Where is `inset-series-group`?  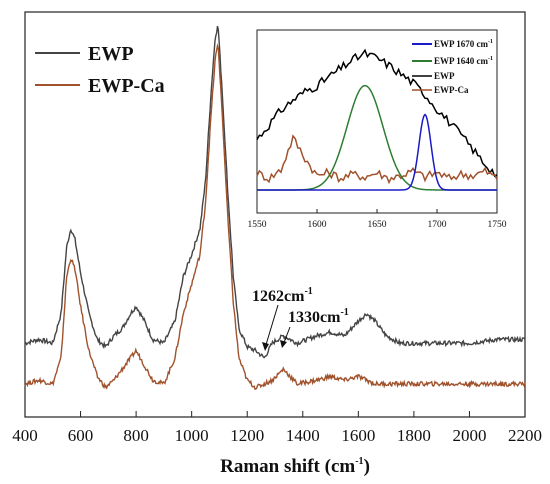
inset-series-group is located at coordinates (377, 119).